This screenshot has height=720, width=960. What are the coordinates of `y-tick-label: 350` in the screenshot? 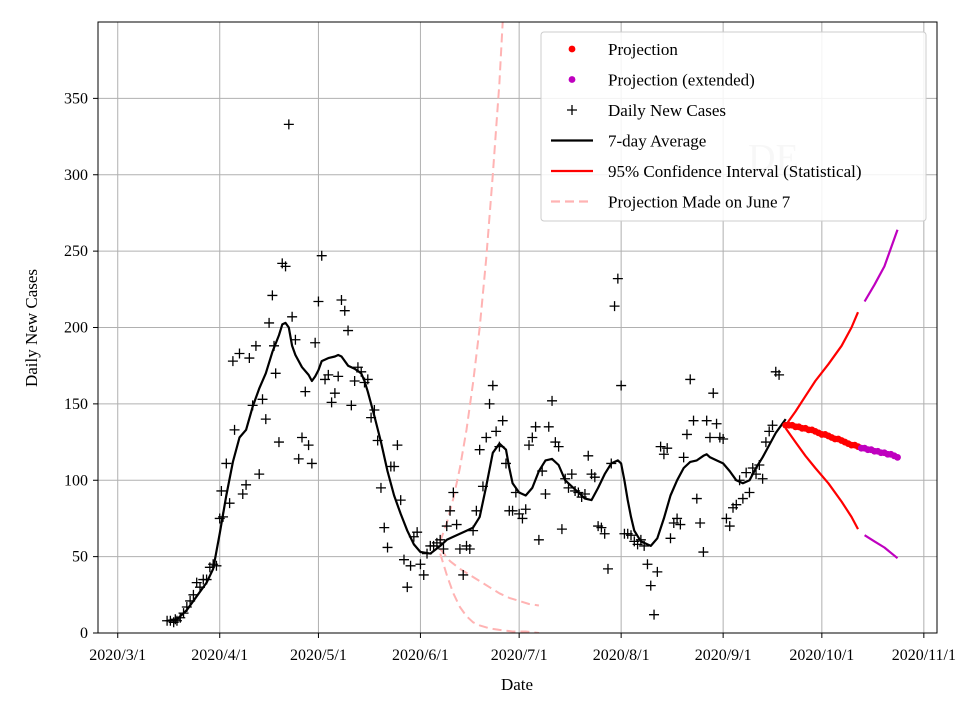 It's located at (76, 98).